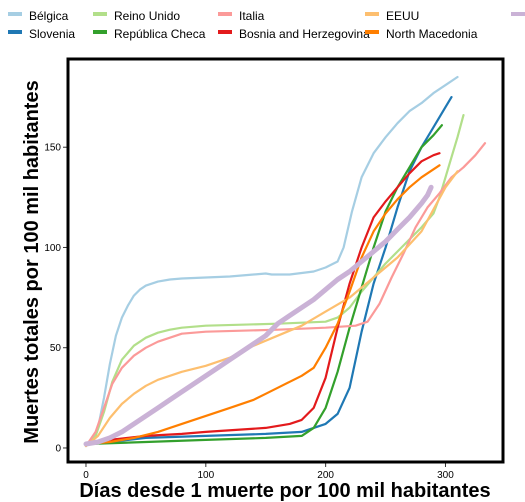  I want to click on y-tick-label: 0, so click(58, 448).